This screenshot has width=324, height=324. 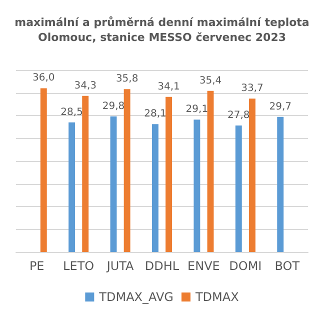 I want to click on data-label: 28,1, so click(x=155, y=114).